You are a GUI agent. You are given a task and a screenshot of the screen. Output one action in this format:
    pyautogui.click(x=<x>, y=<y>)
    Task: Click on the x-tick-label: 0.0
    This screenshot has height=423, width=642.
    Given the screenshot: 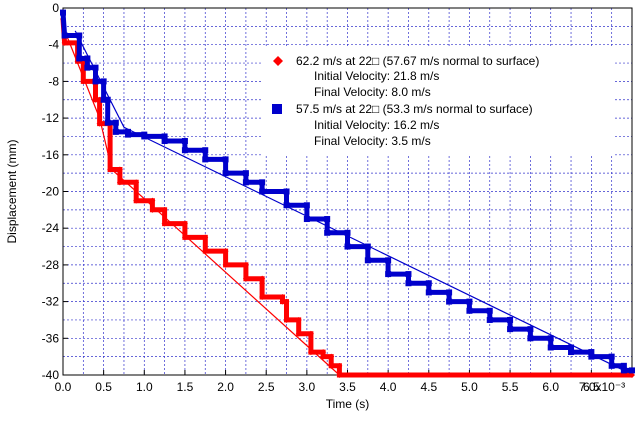 What is the action you would take?
    pyautogui.click(x=63, y=387)
    